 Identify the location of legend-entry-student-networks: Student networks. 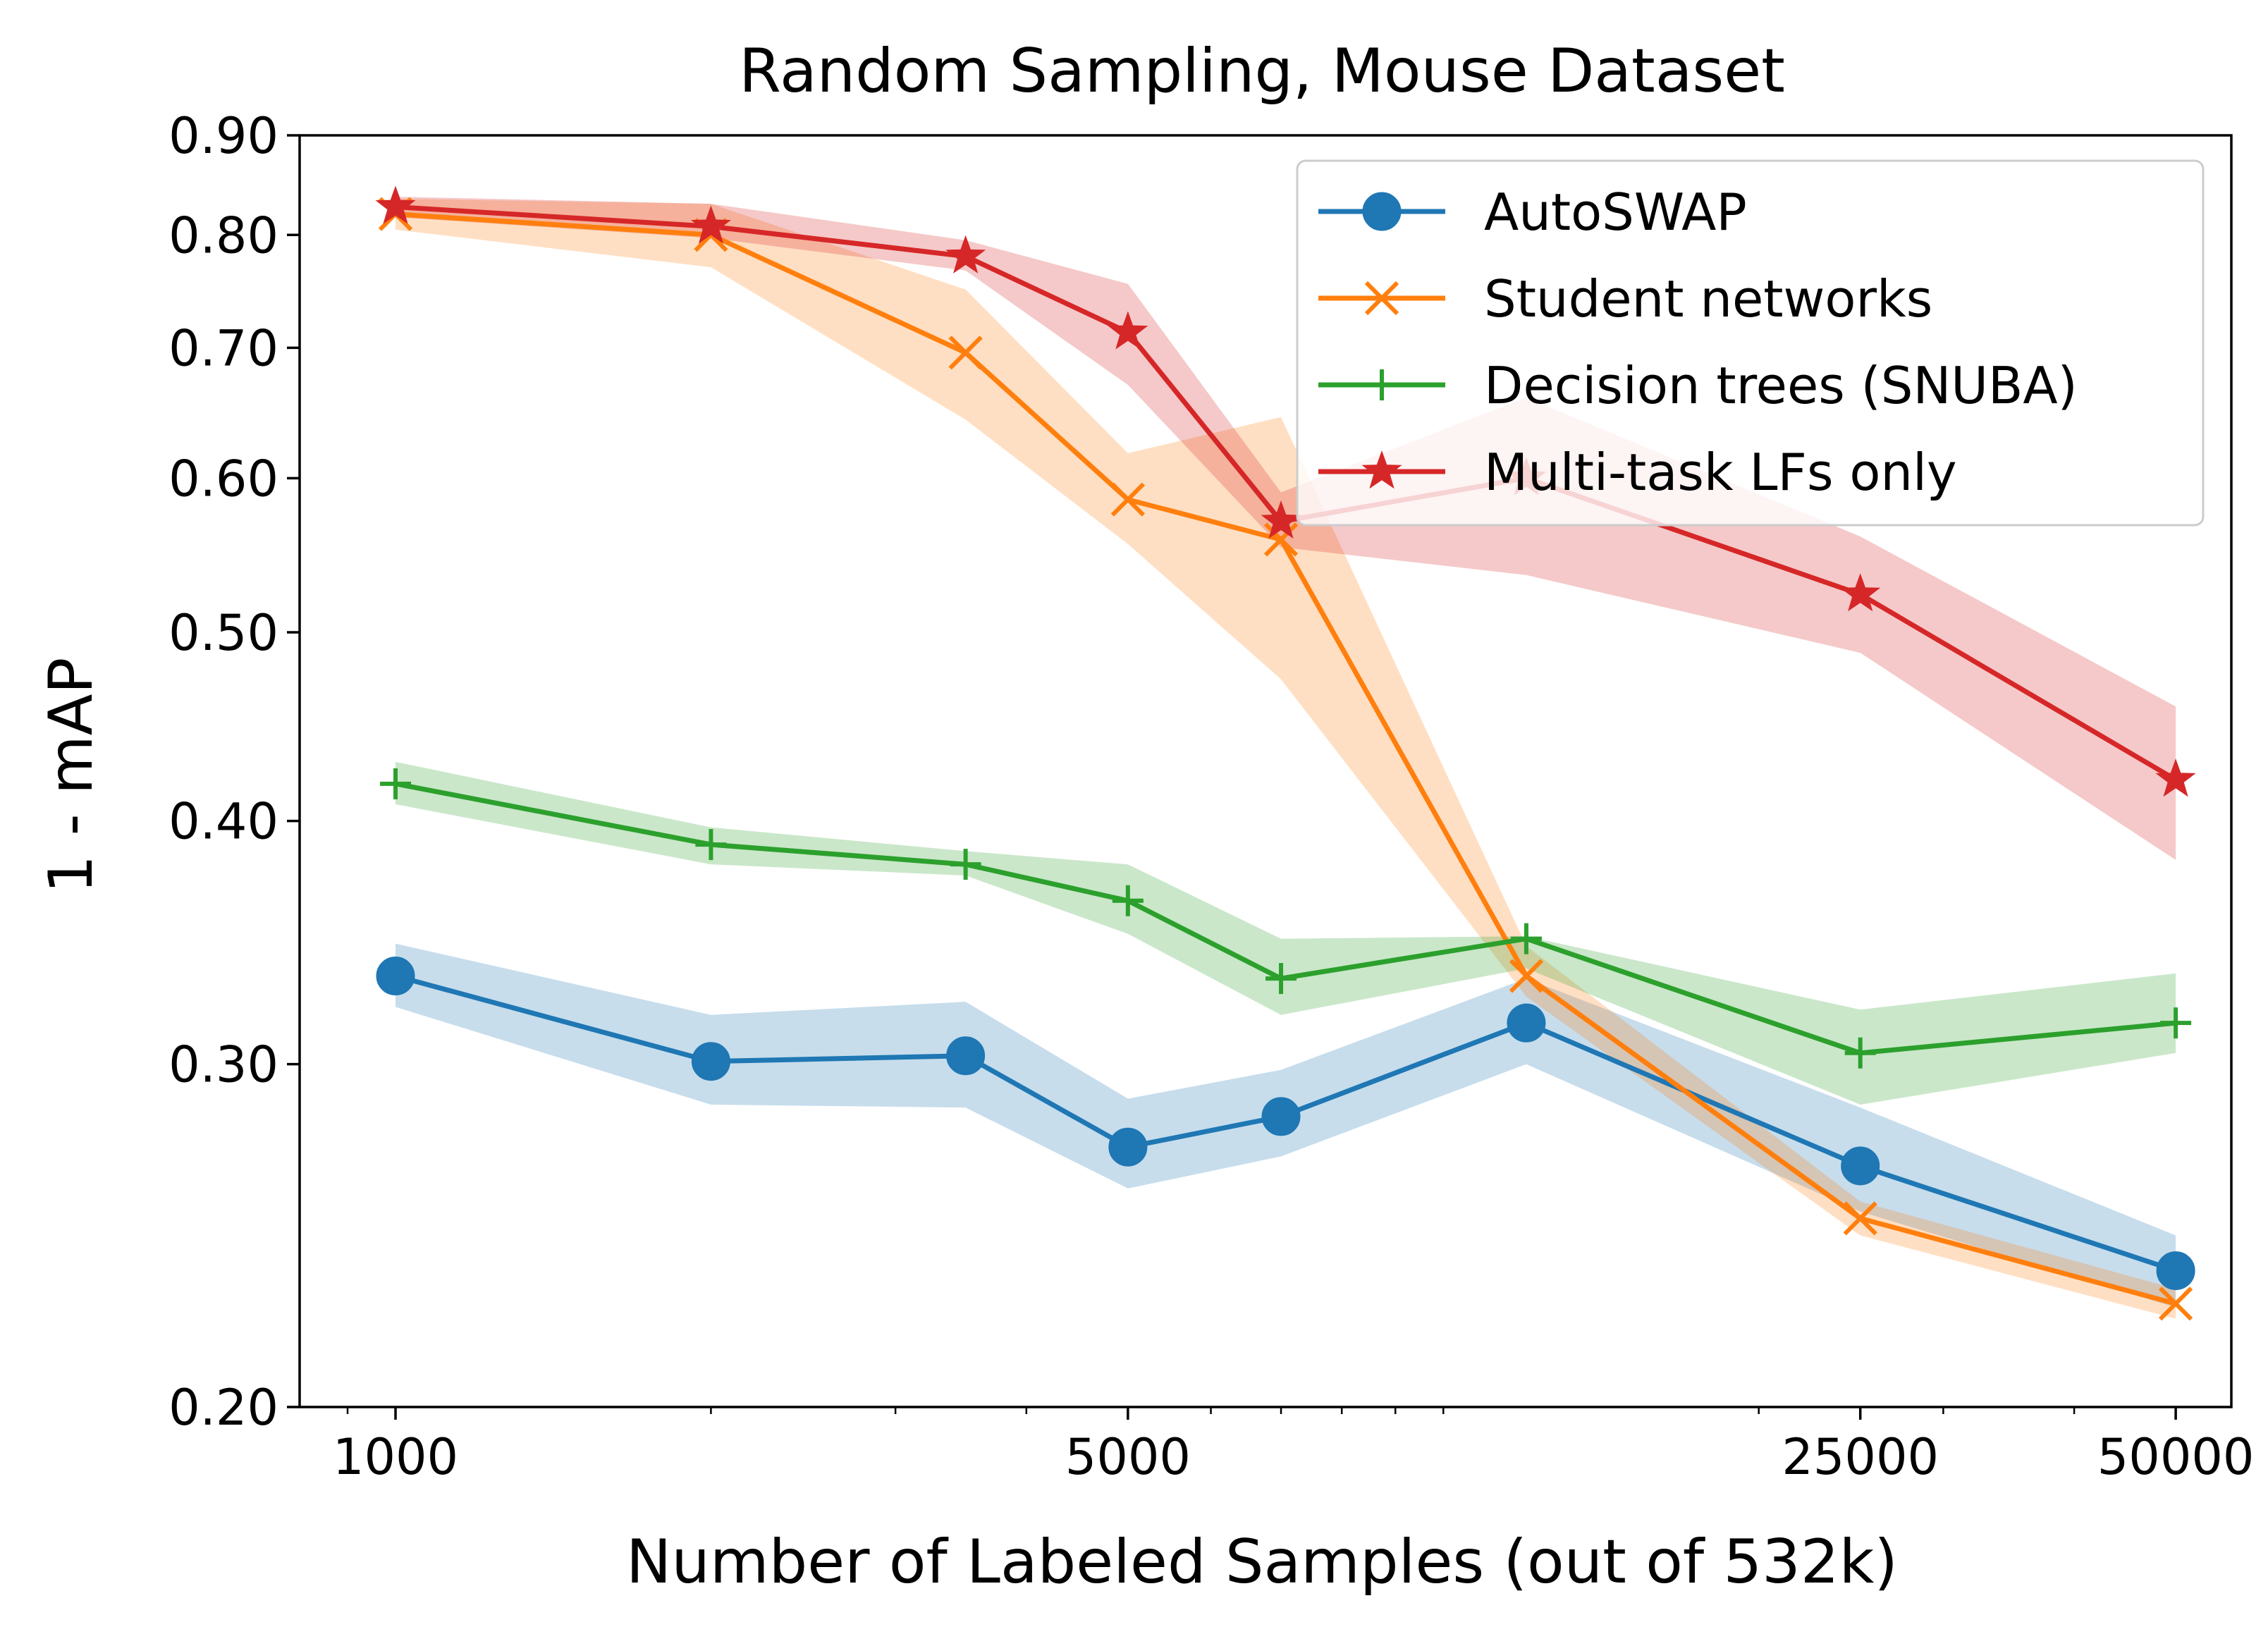
(1625, 298).